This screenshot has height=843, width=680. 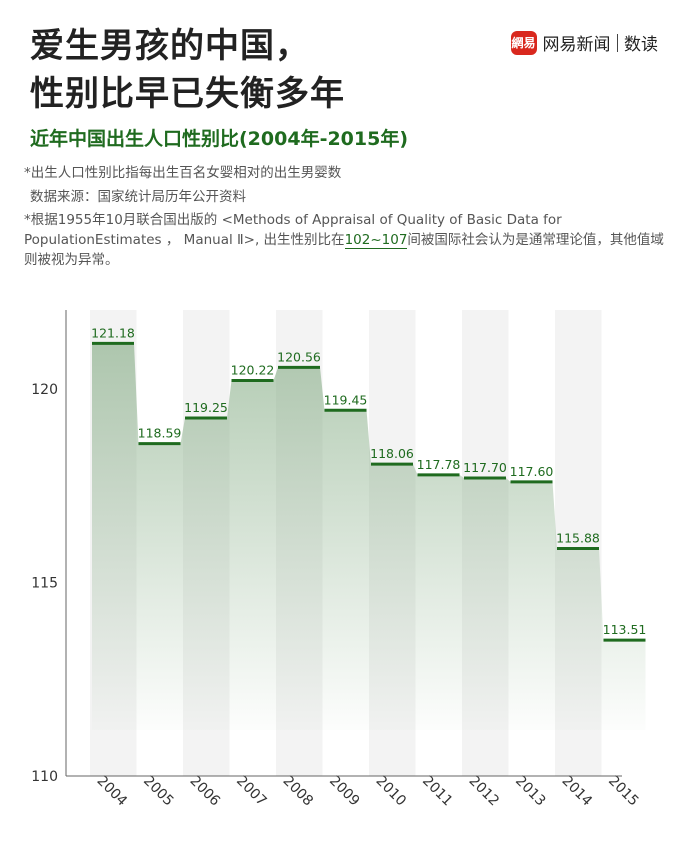 What do you see at coordinates (485, 467) in the screenshot?
I see `value-label-2012: 117.70` at bounding box center [485, 467].